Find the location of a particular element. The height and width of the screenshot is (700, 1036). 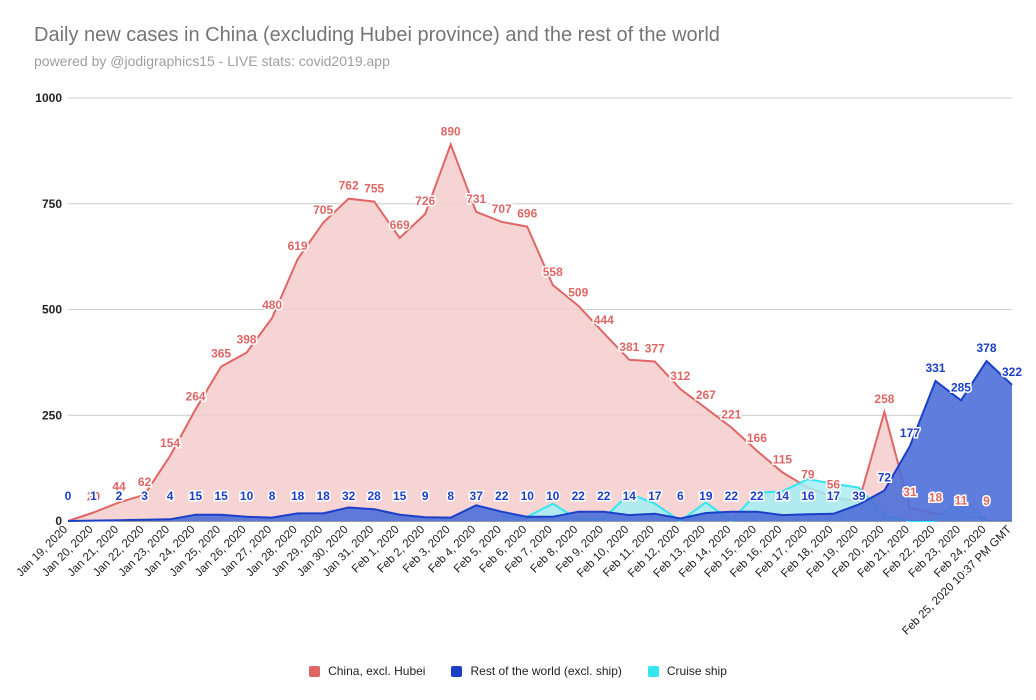

data-label: 365 is located at coordinates (221, 354).